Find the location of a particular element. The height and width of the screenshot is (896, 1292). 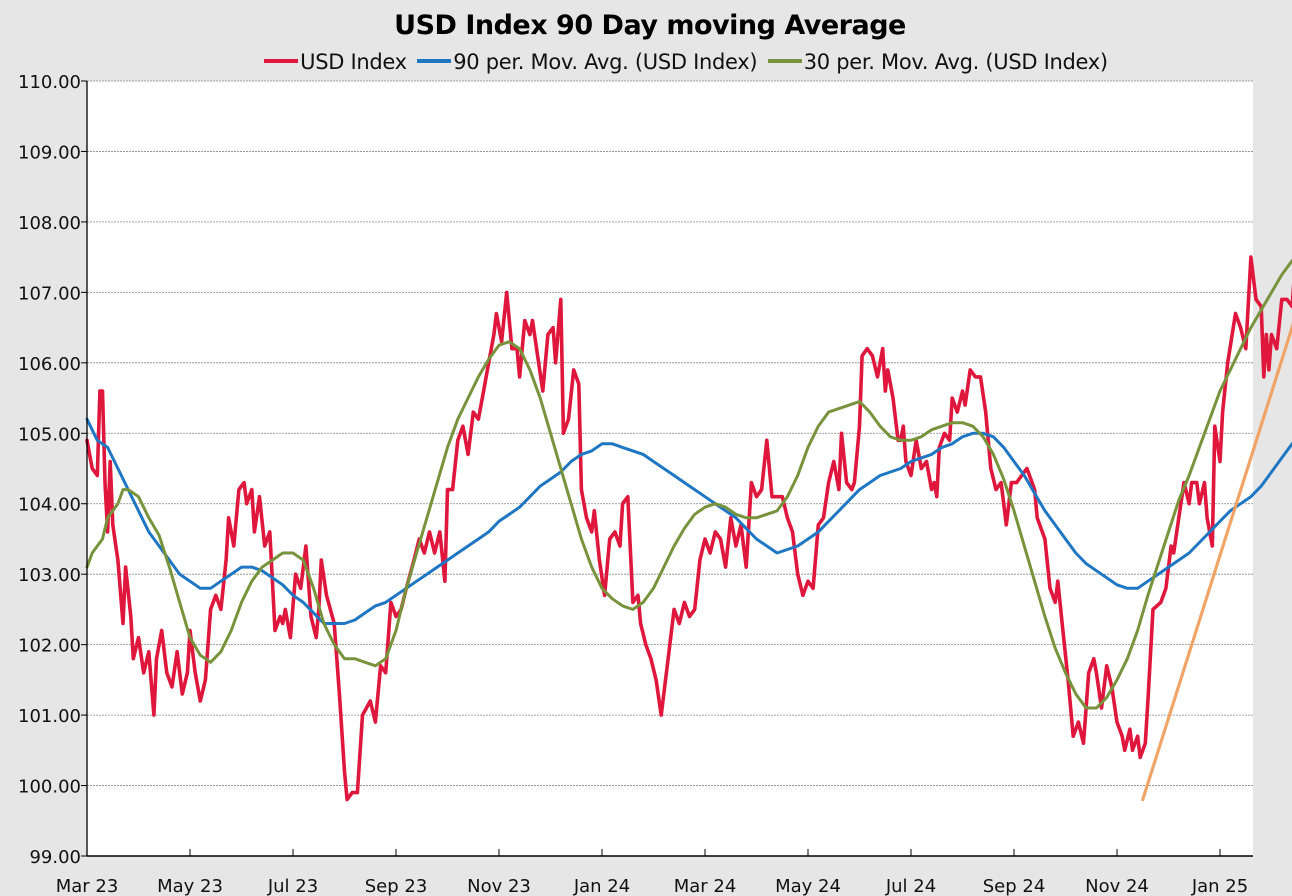

y-tick-label: 108.00 is located at coordinates (49, 223).